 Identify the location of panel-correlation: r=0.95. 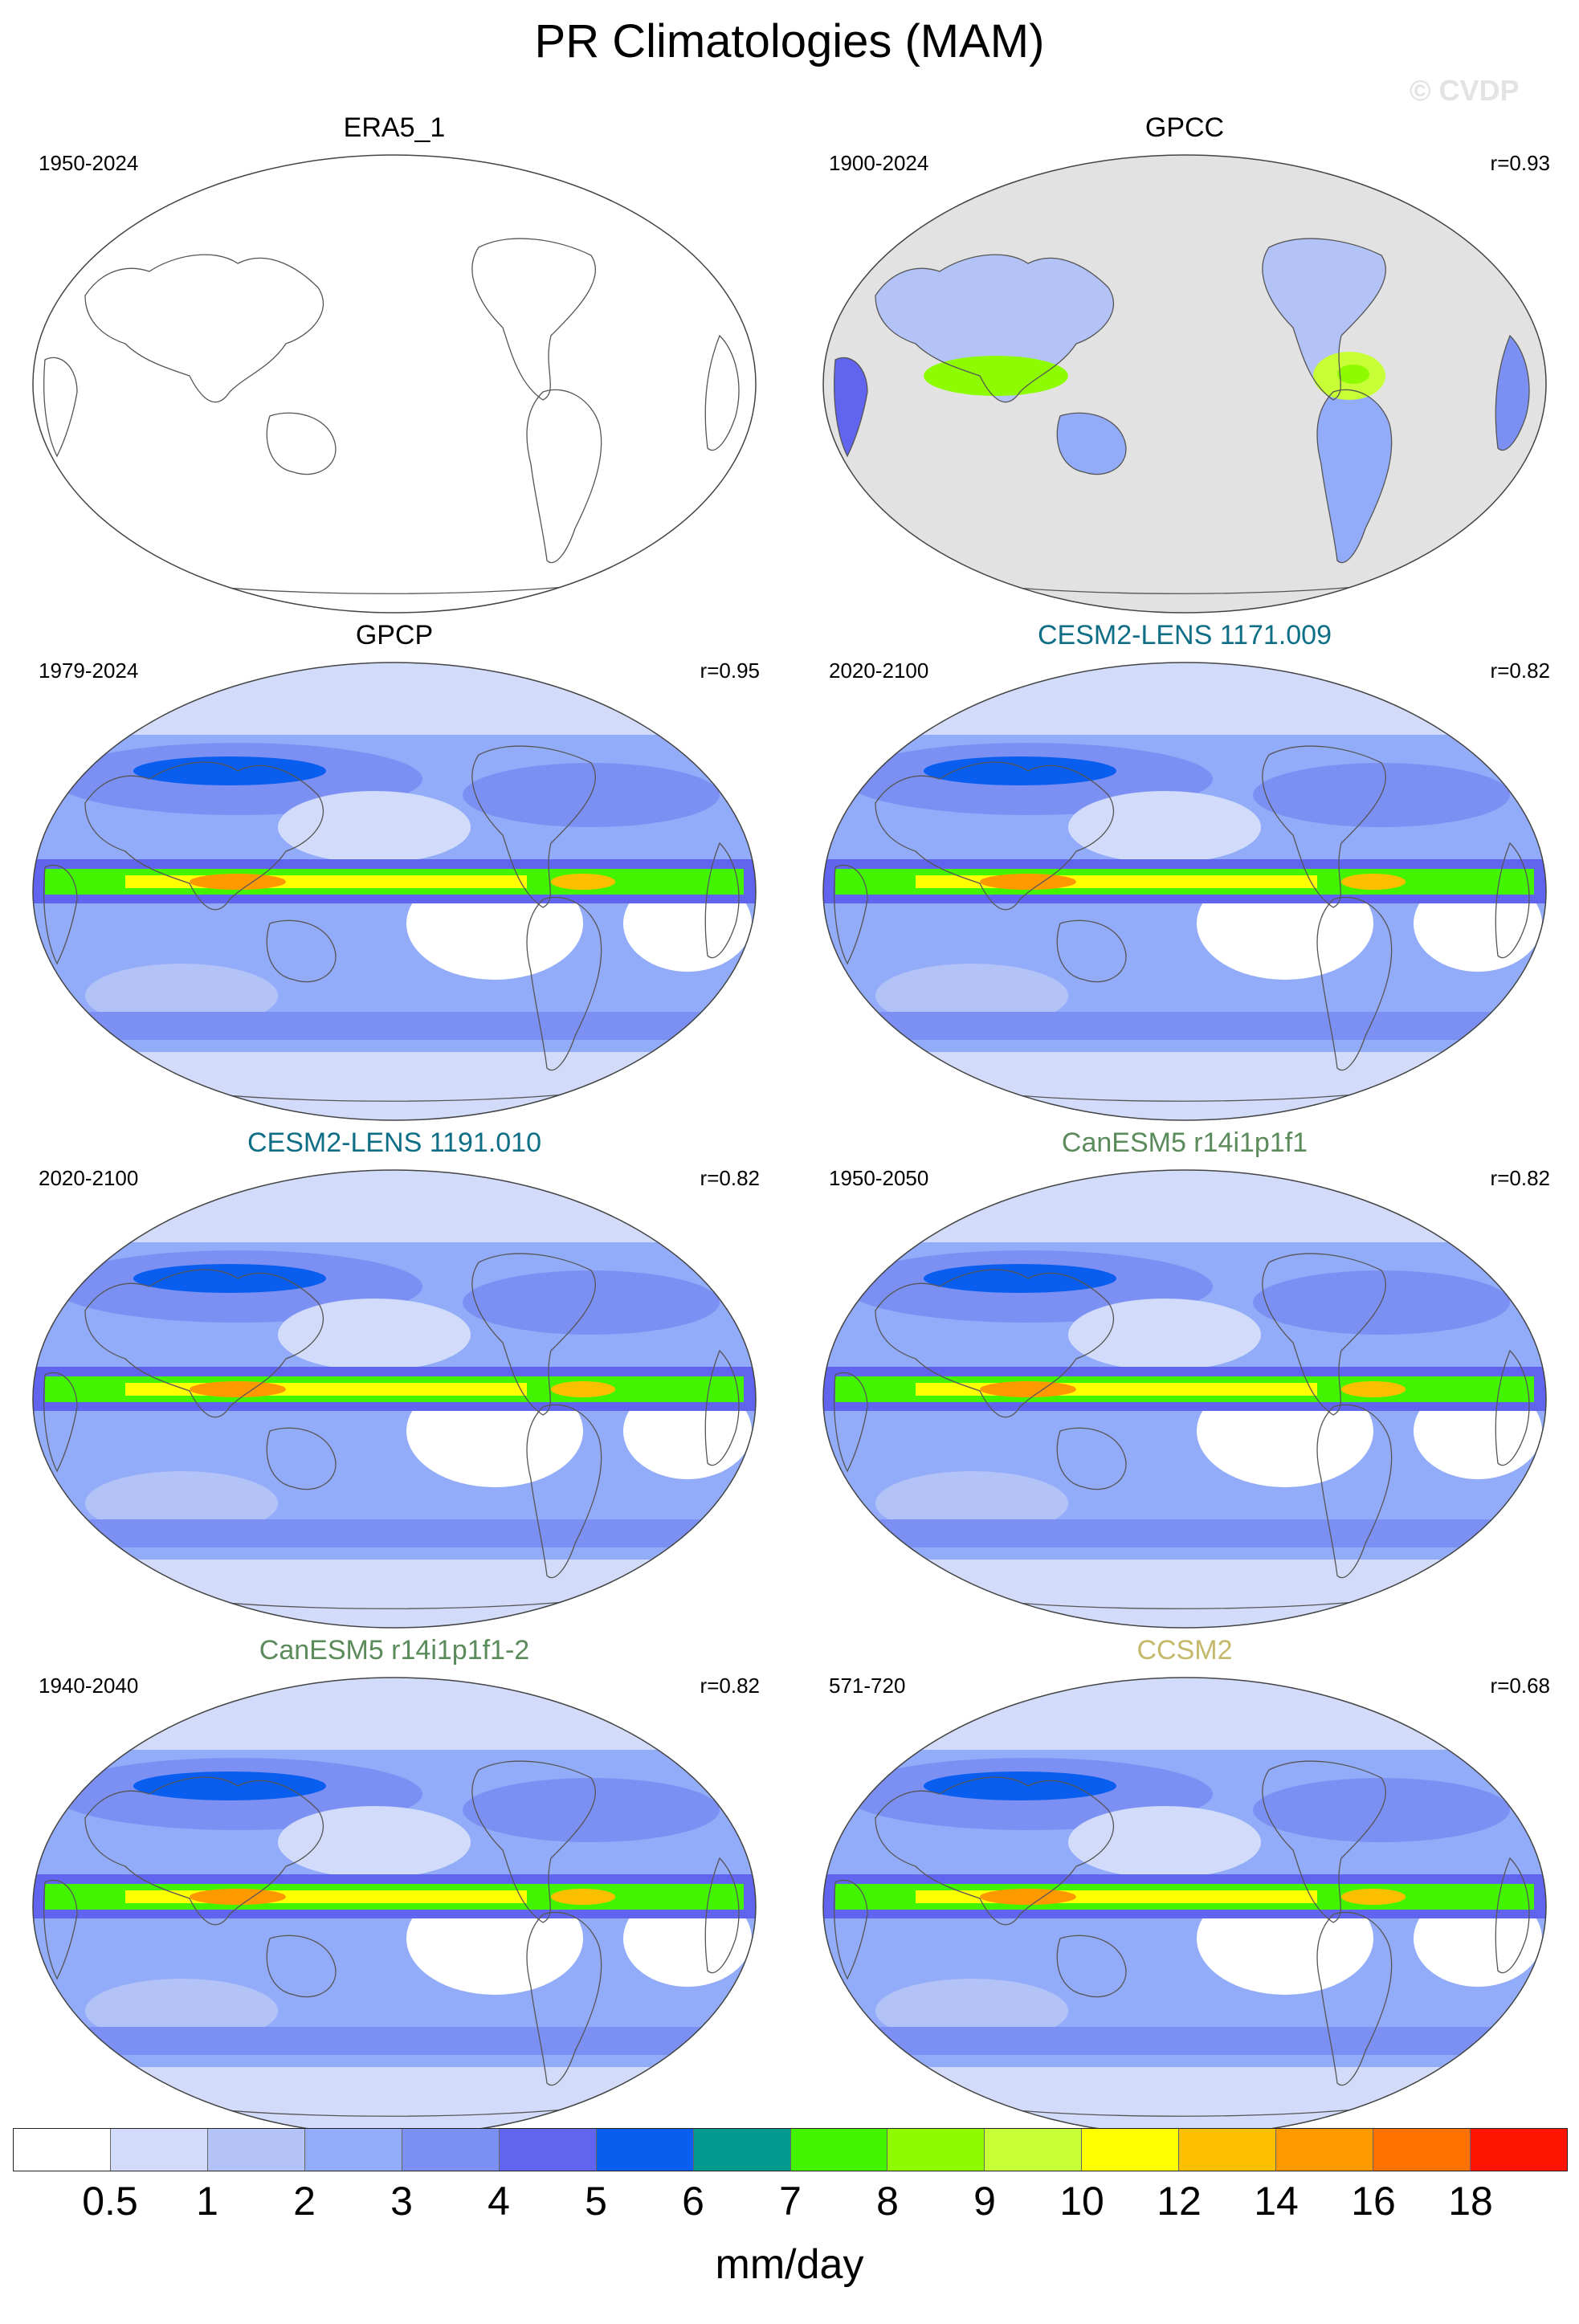
(730, 670).